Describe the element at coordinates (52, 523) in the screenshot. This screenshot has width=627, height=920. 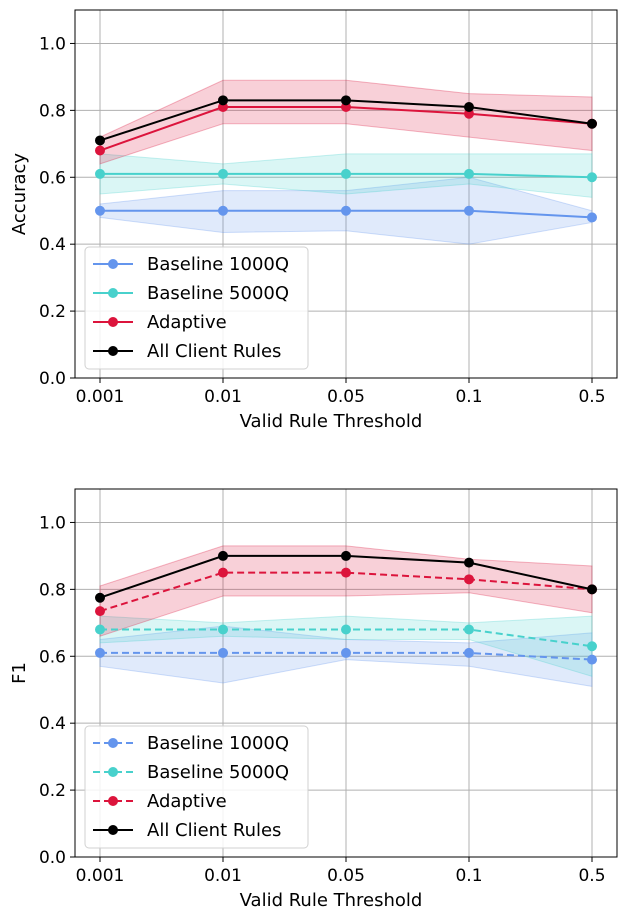
I see `f1-ytick-label-1-0: 1.0` at that location.